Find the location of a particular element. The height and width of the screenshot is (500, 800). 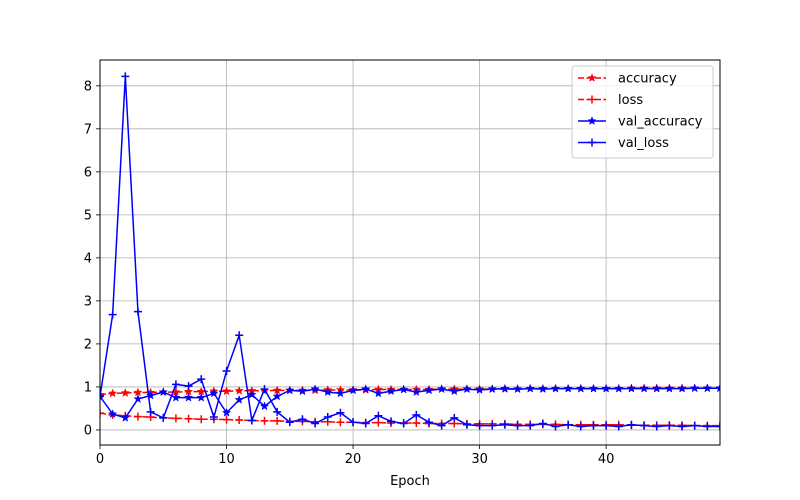

y-tick-label: 8 is located at coordinates (88, 86).